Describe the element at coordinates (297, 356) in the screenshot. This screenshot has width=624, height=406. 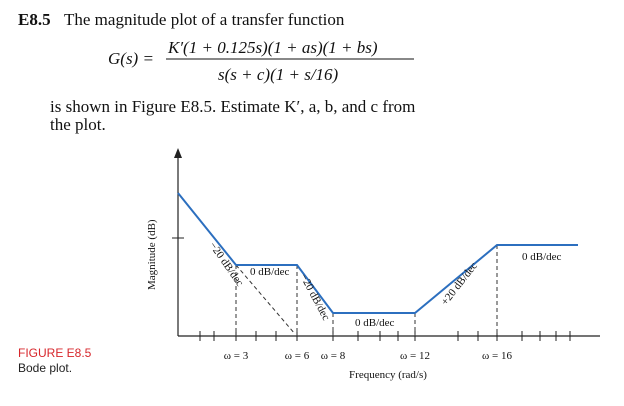
I see `frequency-label: ω = 6` at that location.